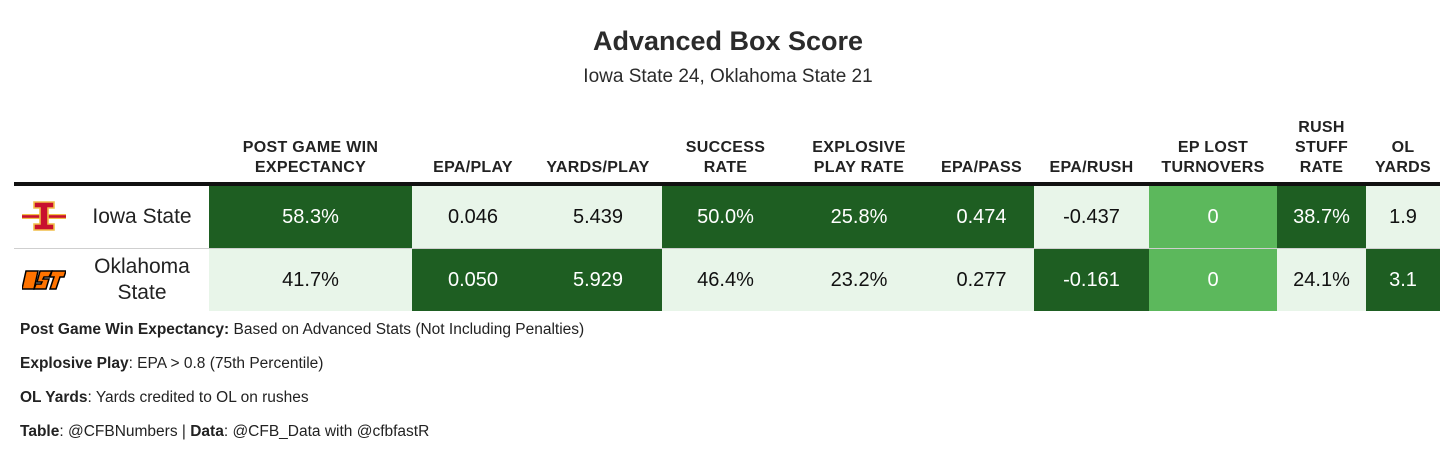 Image resolution: width=1456 pixels, height=466 pixels. What do you see at coordinates (54, 397) in the screenshot?
I see `footnote-label: OL Yards` at bounding box center [54, 397].